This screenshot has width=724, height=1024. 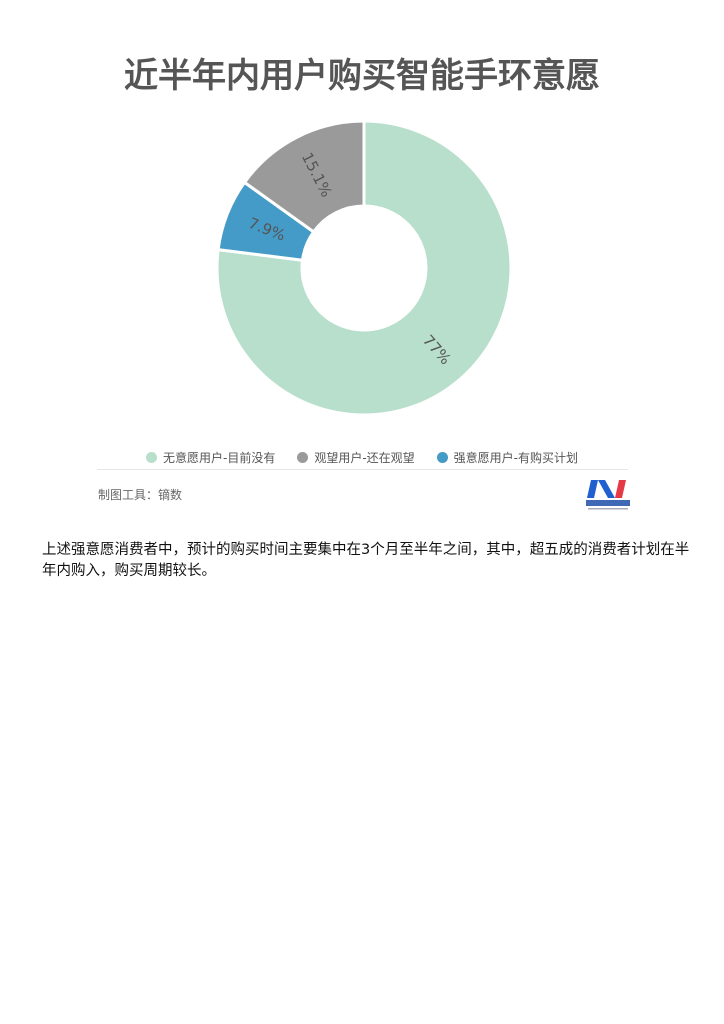 I want to click on donut-chart: 77%7.9%15.1%, so click(x=364, y=268).